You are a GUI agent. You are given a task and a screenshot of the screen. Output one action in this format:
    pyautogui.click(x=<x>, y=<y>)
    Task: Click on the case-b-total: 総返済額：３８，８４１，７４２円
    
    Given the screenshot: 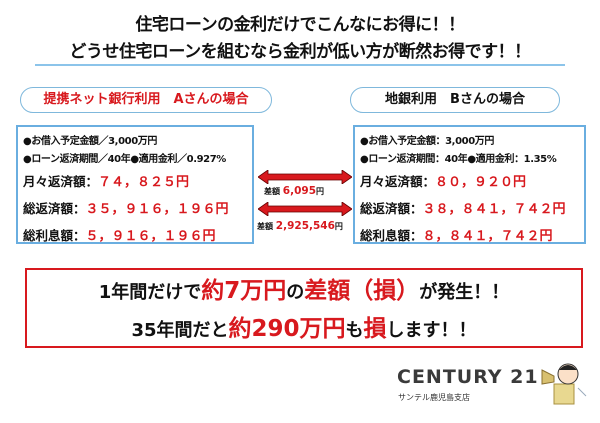 What is the action you would take?
    pyautogui.click(x=463, y=209)
    